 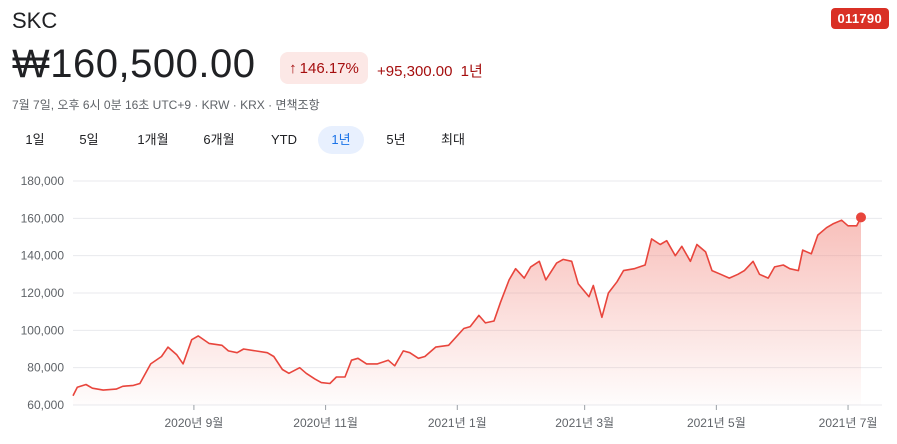 What do you see at coordinates (89, 139) in the screenshot?
I see `tab-5d: 5일` at bounding box center [89, 139].